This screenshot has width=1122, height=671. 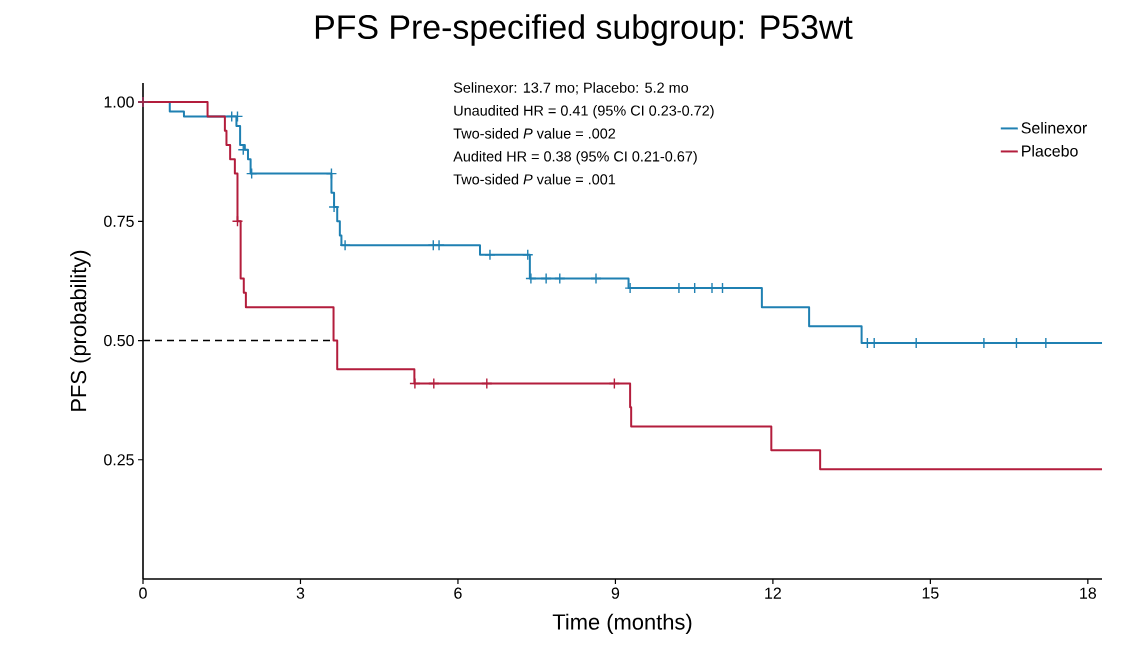 What do you see at coordinates (119, 221) in the screenshot?
I see `y-tick-label: 0.75` at bounding box center [119, 221].